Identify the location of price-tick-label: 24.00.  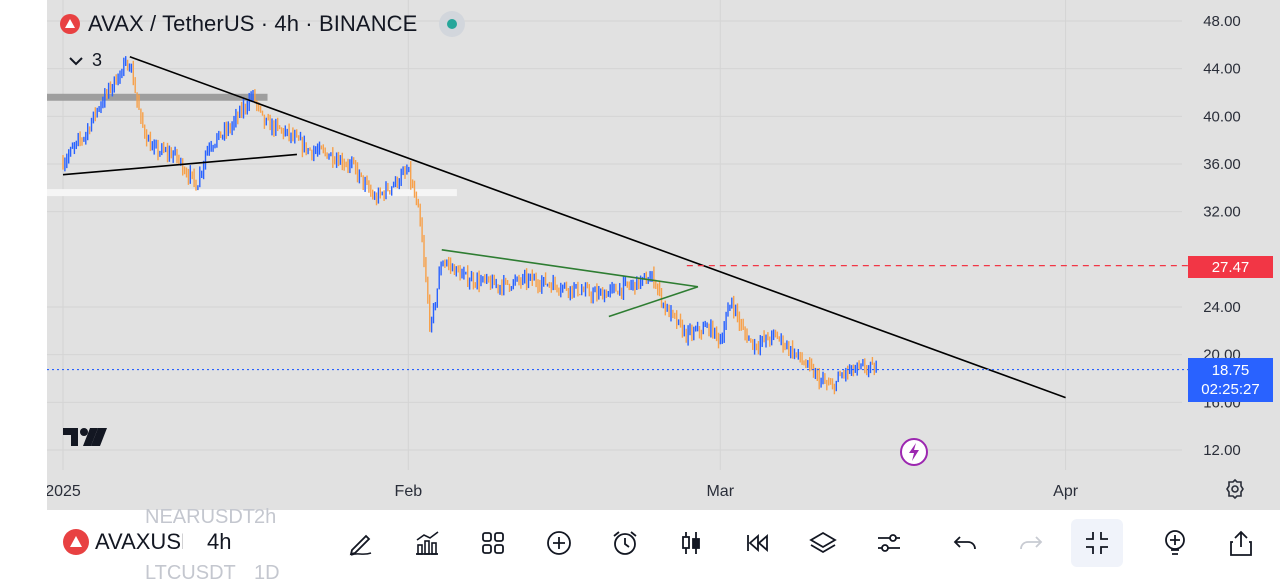
(1222, 307).